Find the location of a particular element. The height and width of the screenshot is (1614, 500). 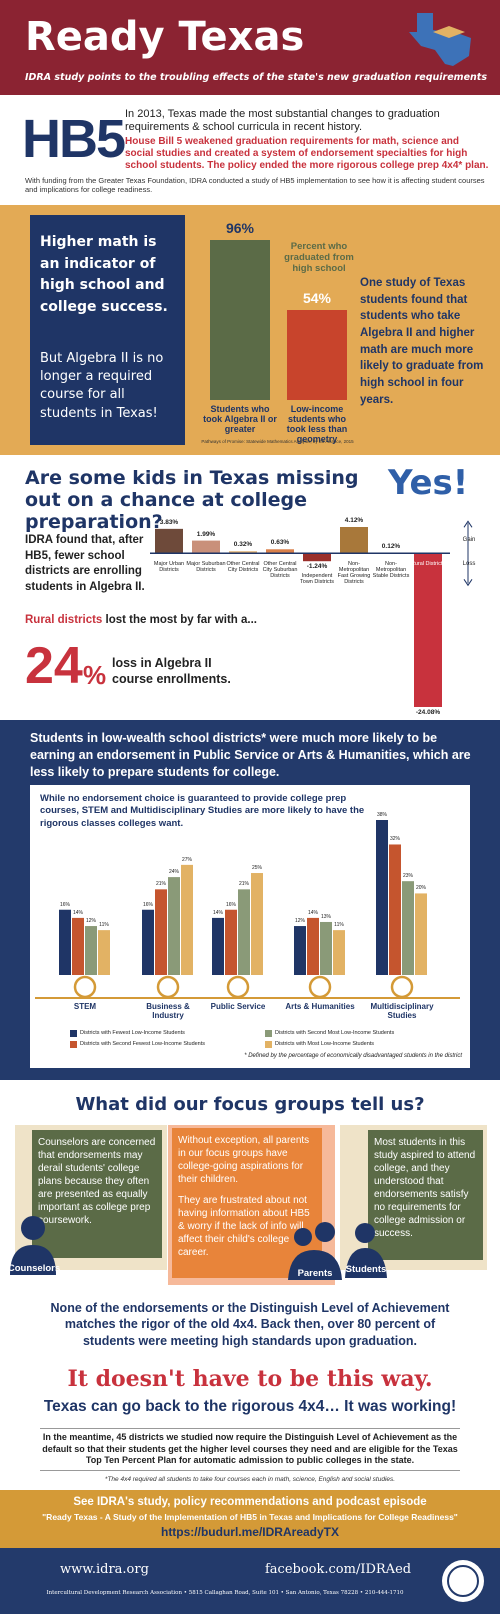

value-label: 1.99% is located at coordinates (206, 534).